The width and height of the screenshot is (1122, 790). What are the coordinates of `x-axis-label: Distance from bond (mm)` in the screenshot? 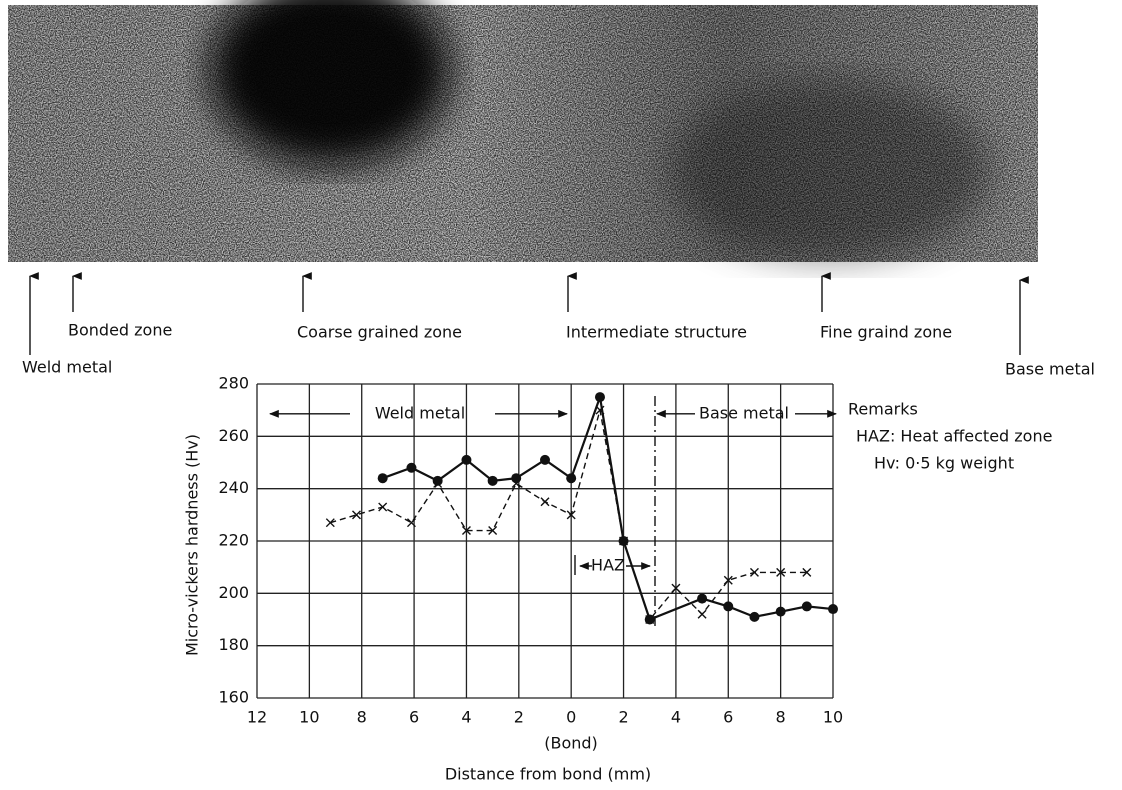 It's located at (548, 774).